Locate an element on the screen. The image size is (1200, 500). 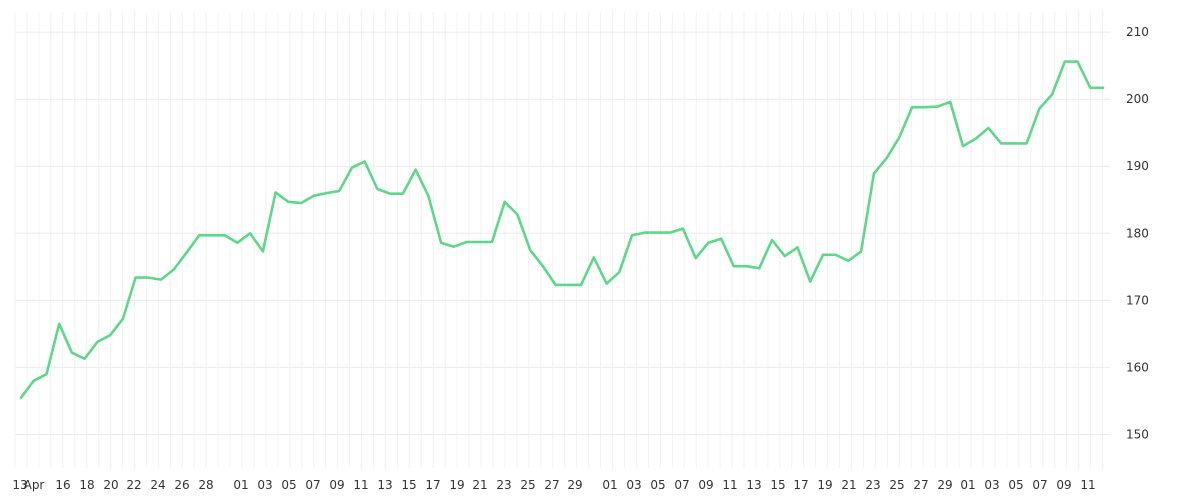
x-tick-label: 22 is located at coordinates (133, 485).